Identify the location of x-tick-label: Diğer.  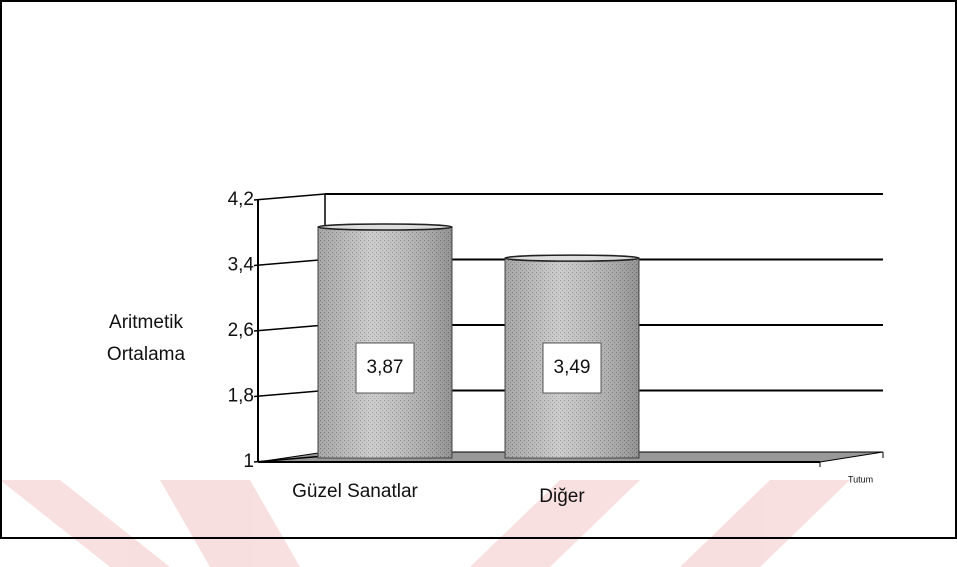
(562, 496).